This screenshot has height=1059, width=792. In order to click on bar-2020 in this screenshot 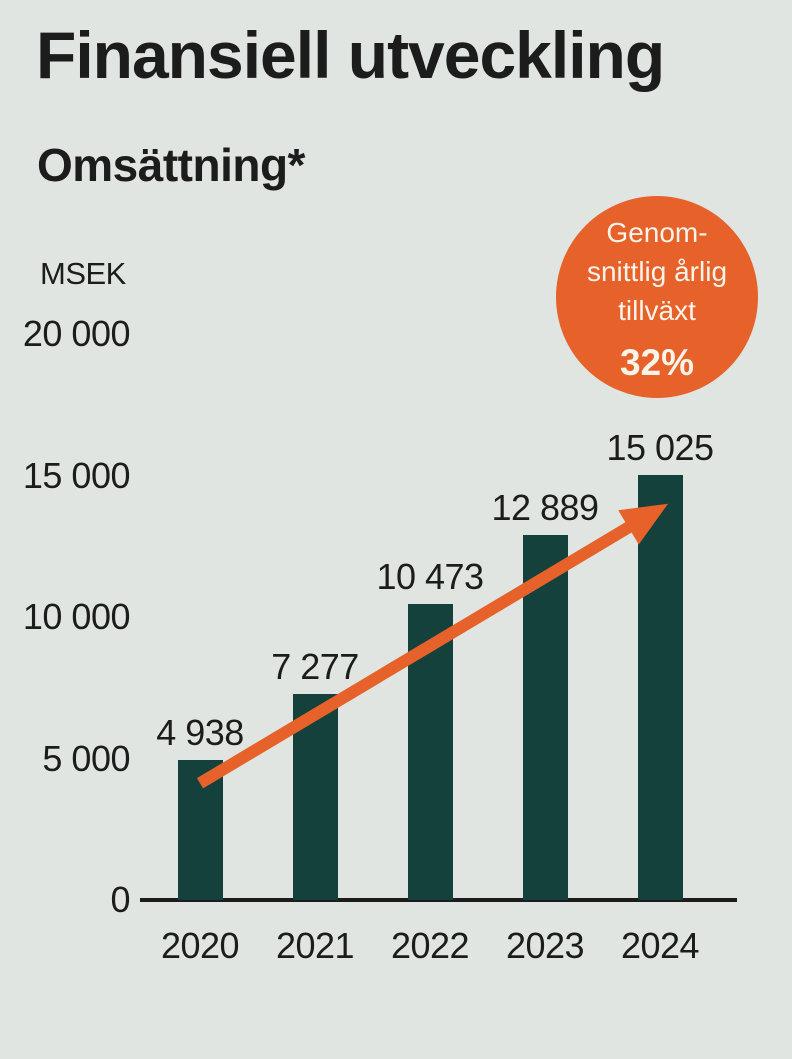, I will do `click(200, 830)`.